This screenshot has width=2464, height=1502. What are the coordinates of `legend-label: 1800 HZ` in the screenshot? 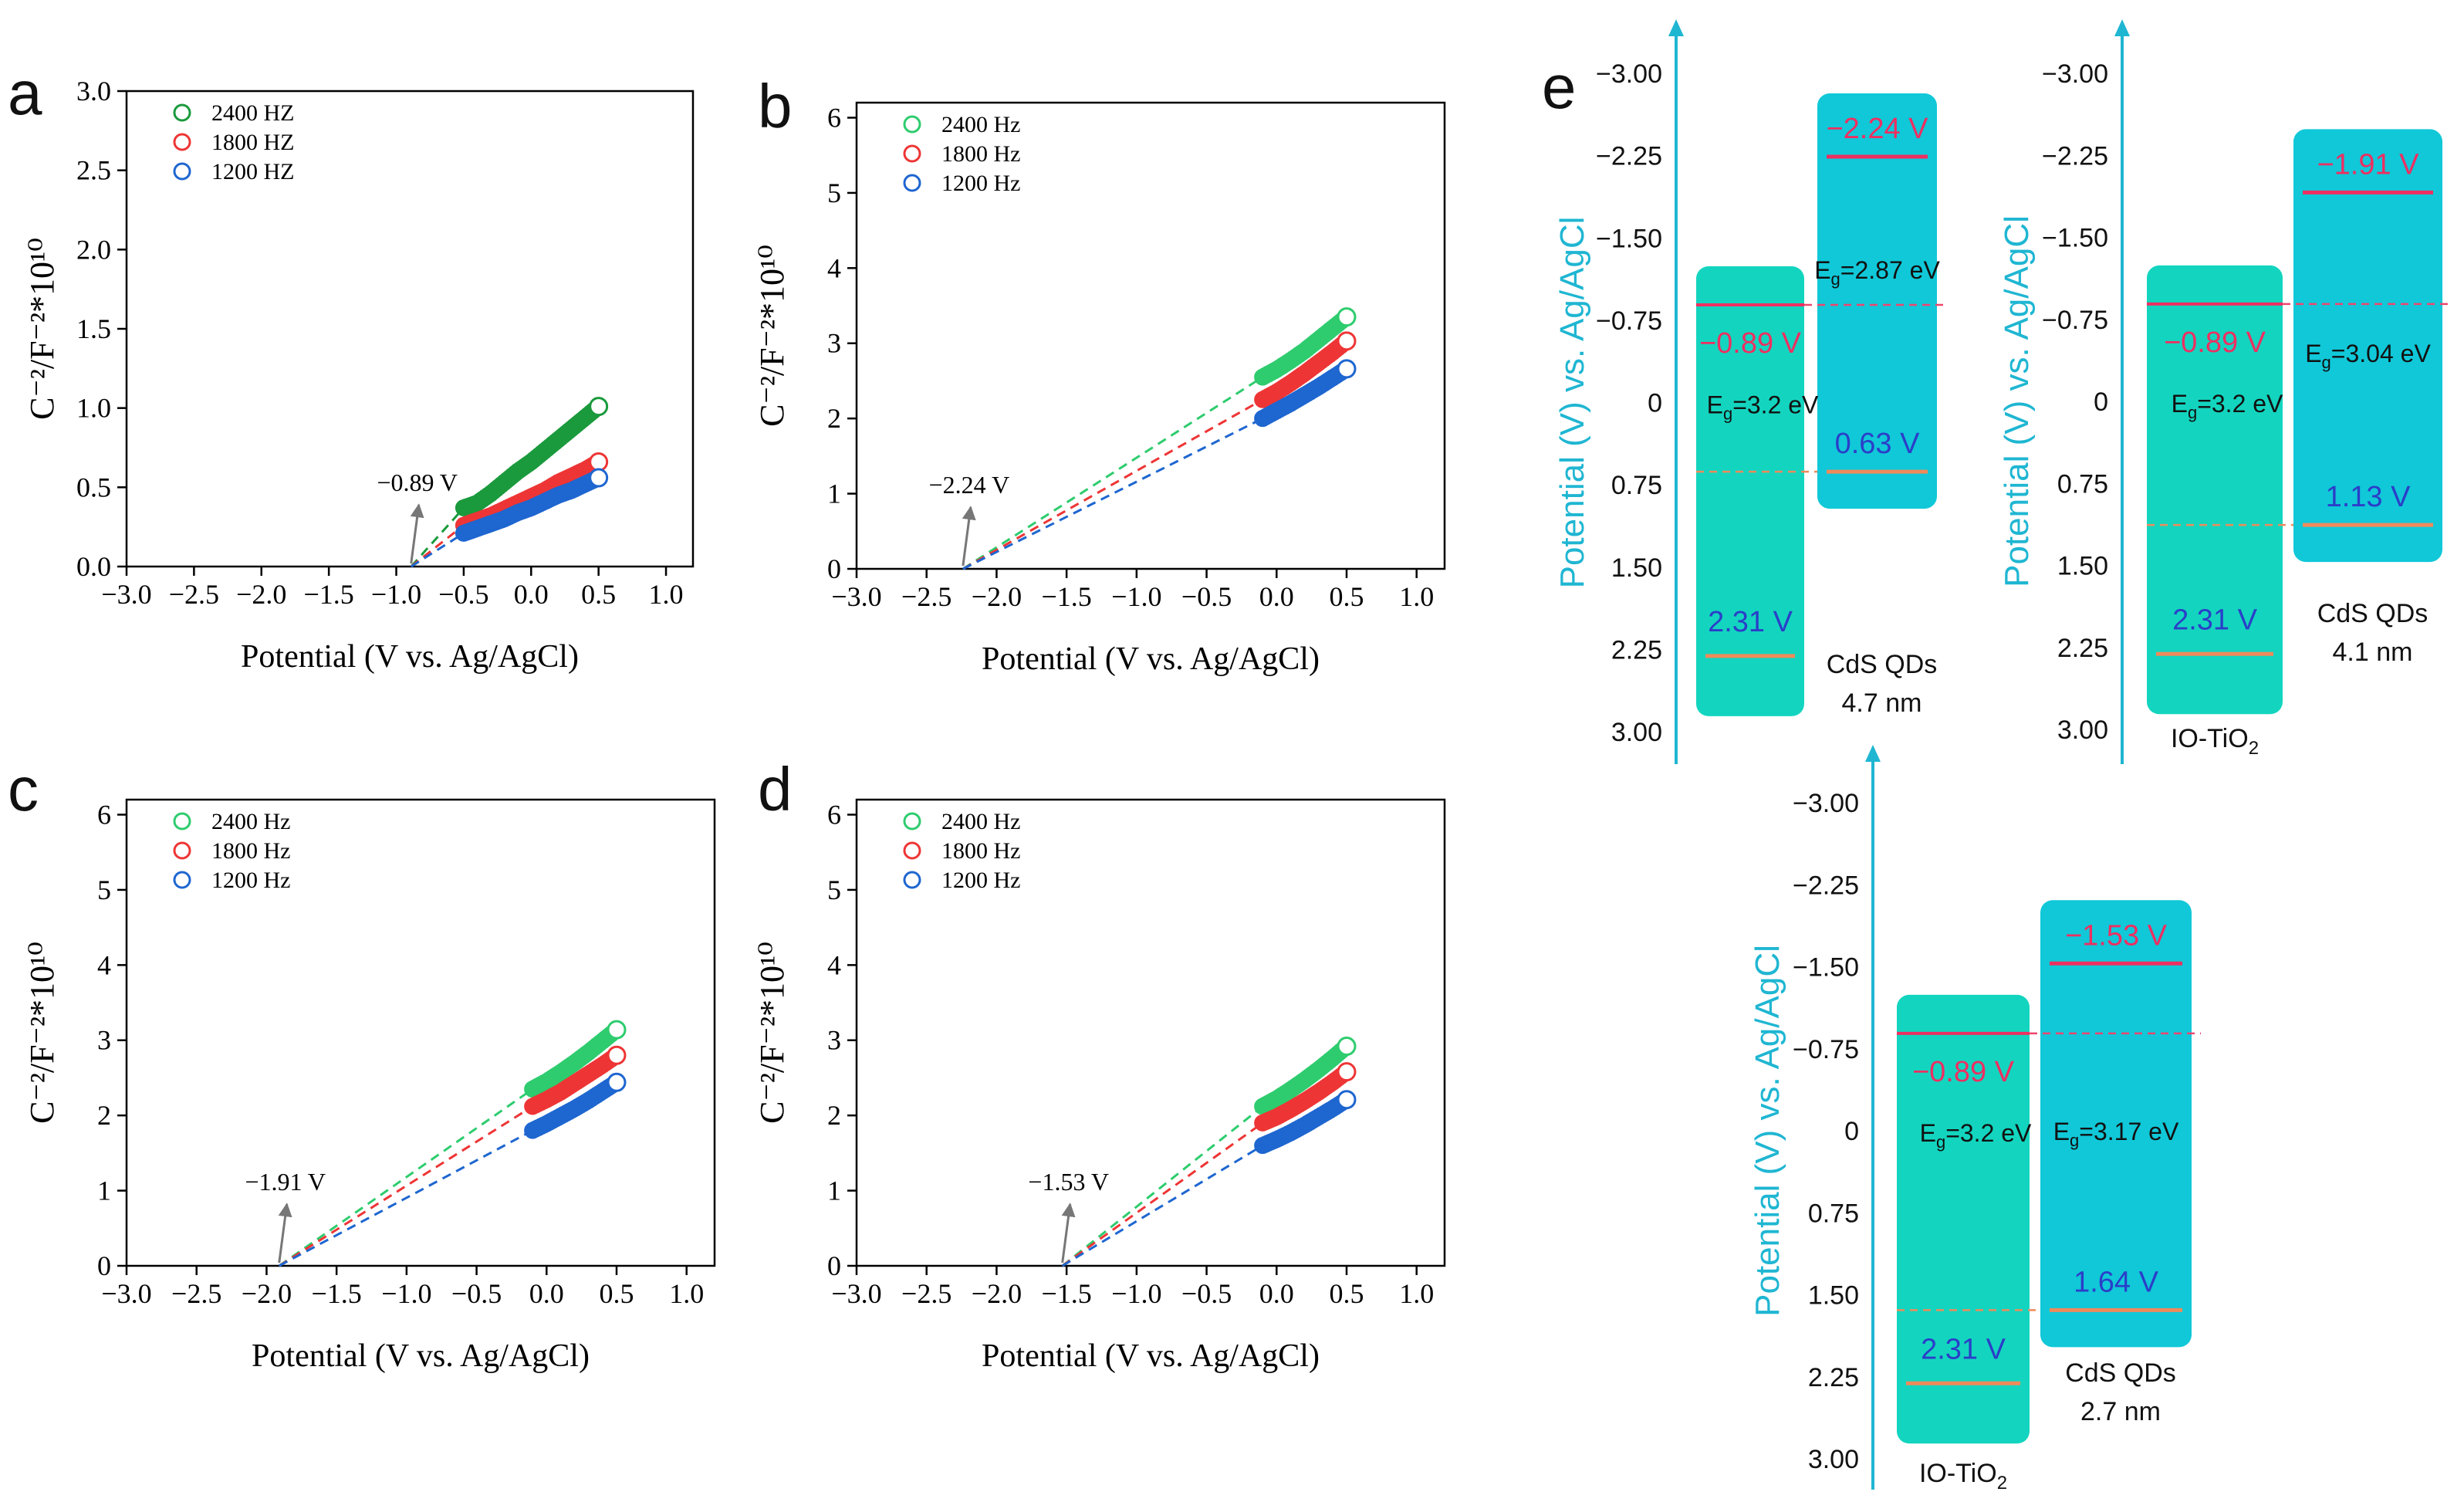 It's located at (253, 142).